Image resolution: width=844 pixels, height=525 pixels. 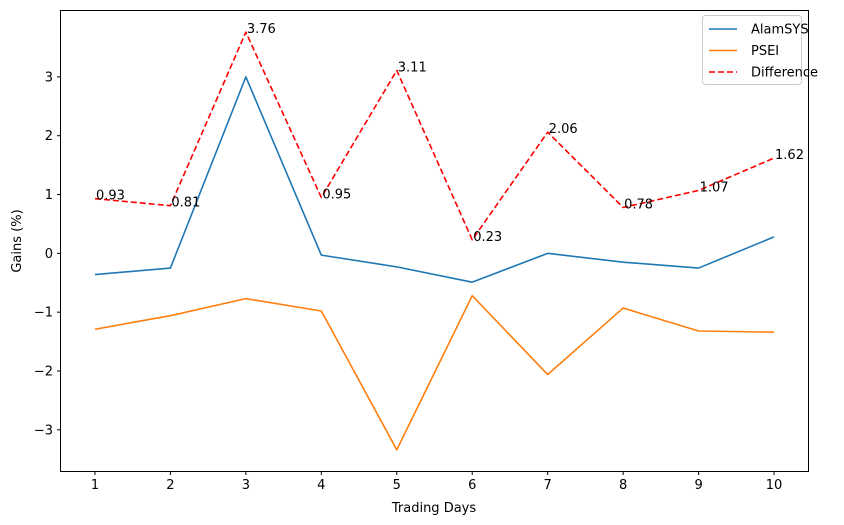 I want to click on y-axis: −3 −2 −1 0 1 2 3, so click(x=47, y=254).